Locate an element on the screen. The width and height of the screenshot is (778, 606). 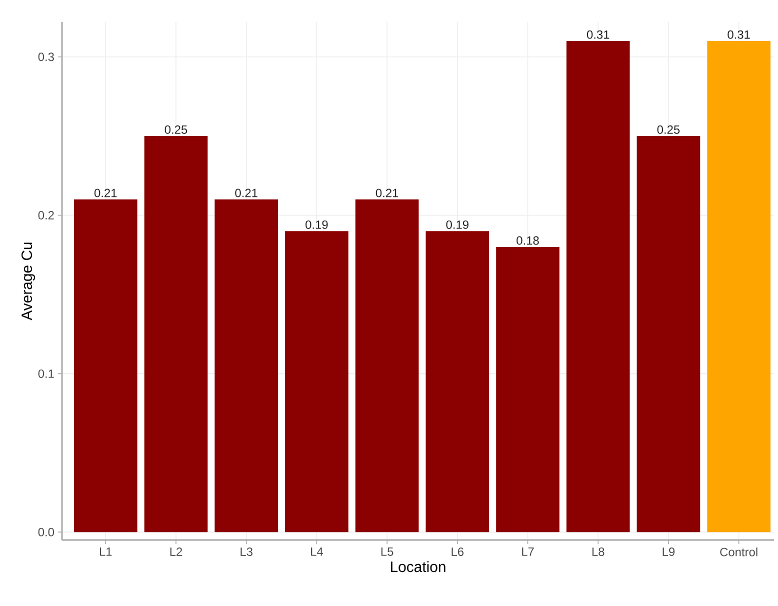
x-tick-label: L5 is located at coordinates (387, 552).